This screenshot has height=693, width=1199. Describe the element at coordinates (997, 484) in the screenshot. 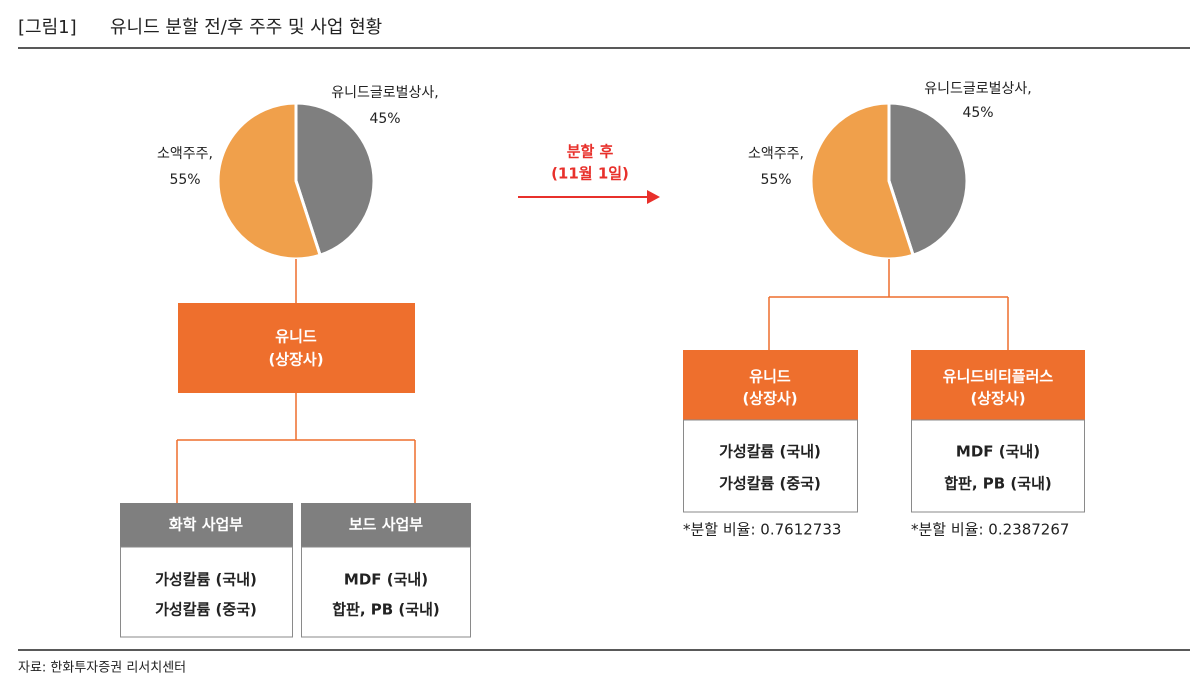

I see `company-item: 합판, PB (국내)` at that location.